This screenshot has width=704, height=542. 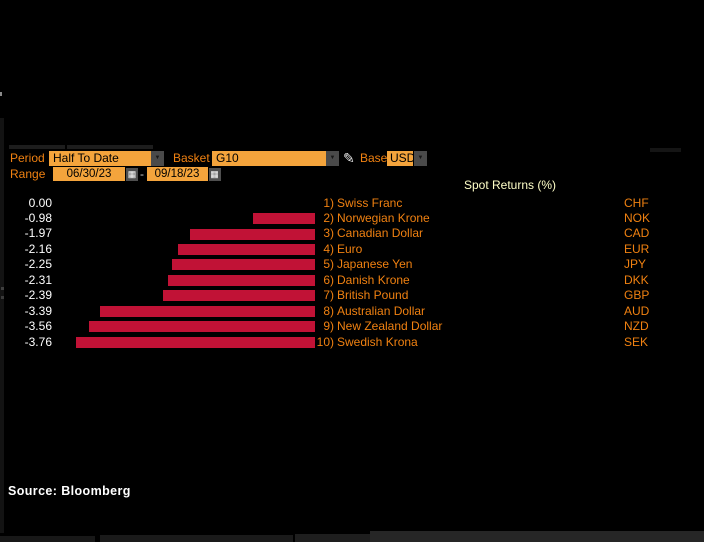 What do you see at coordinates (637, 295) in the screenshot?
I see `row-code-label: GBP` at bounding box center [637, 295].